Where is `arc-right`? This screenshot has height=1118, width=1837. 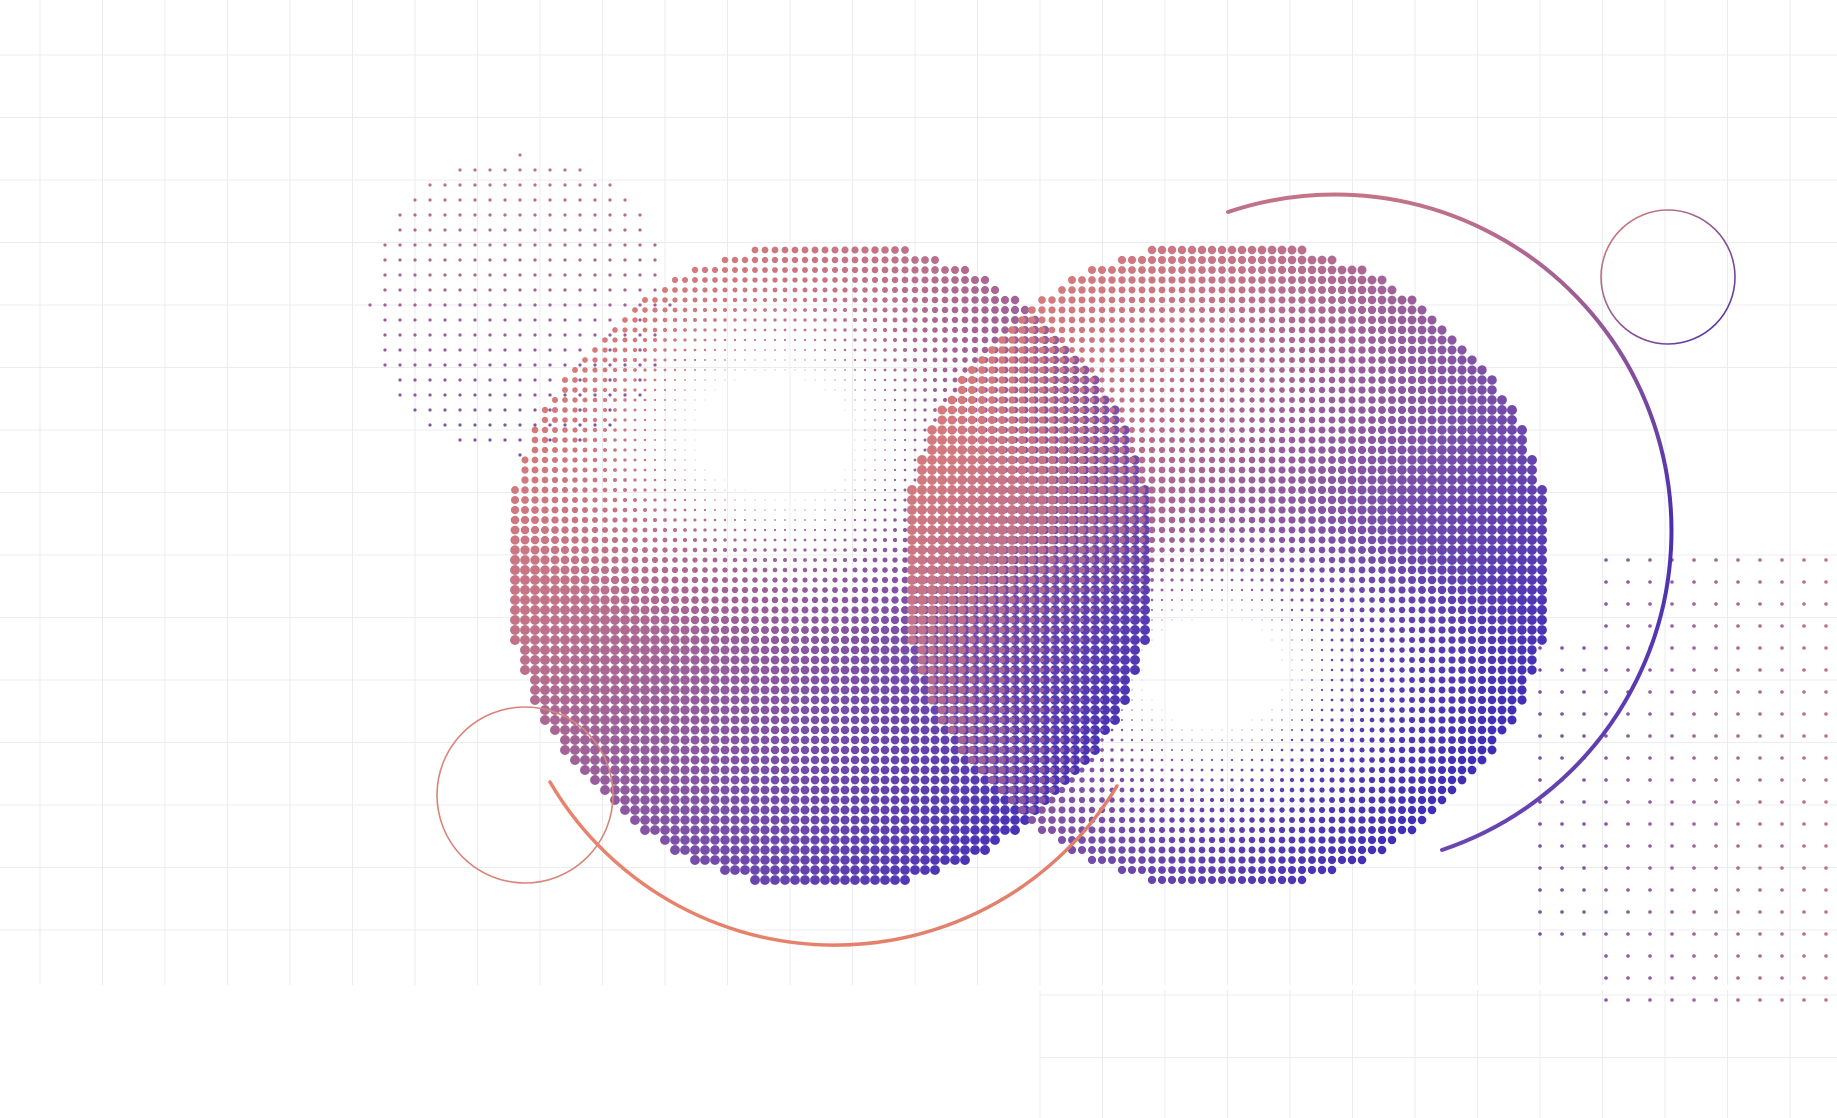
arc-right is located at coordinates (1450, 522).